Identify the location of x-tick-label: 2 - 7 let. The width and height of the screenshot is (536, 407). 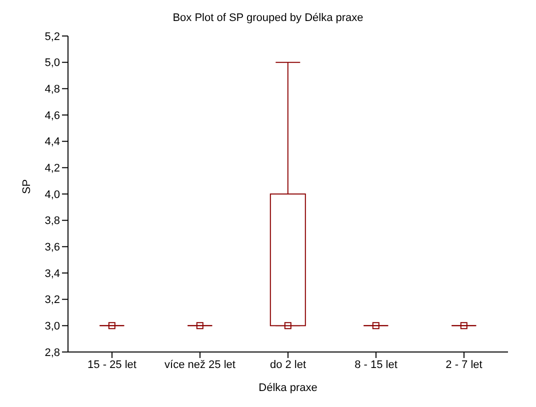
(464, 364).